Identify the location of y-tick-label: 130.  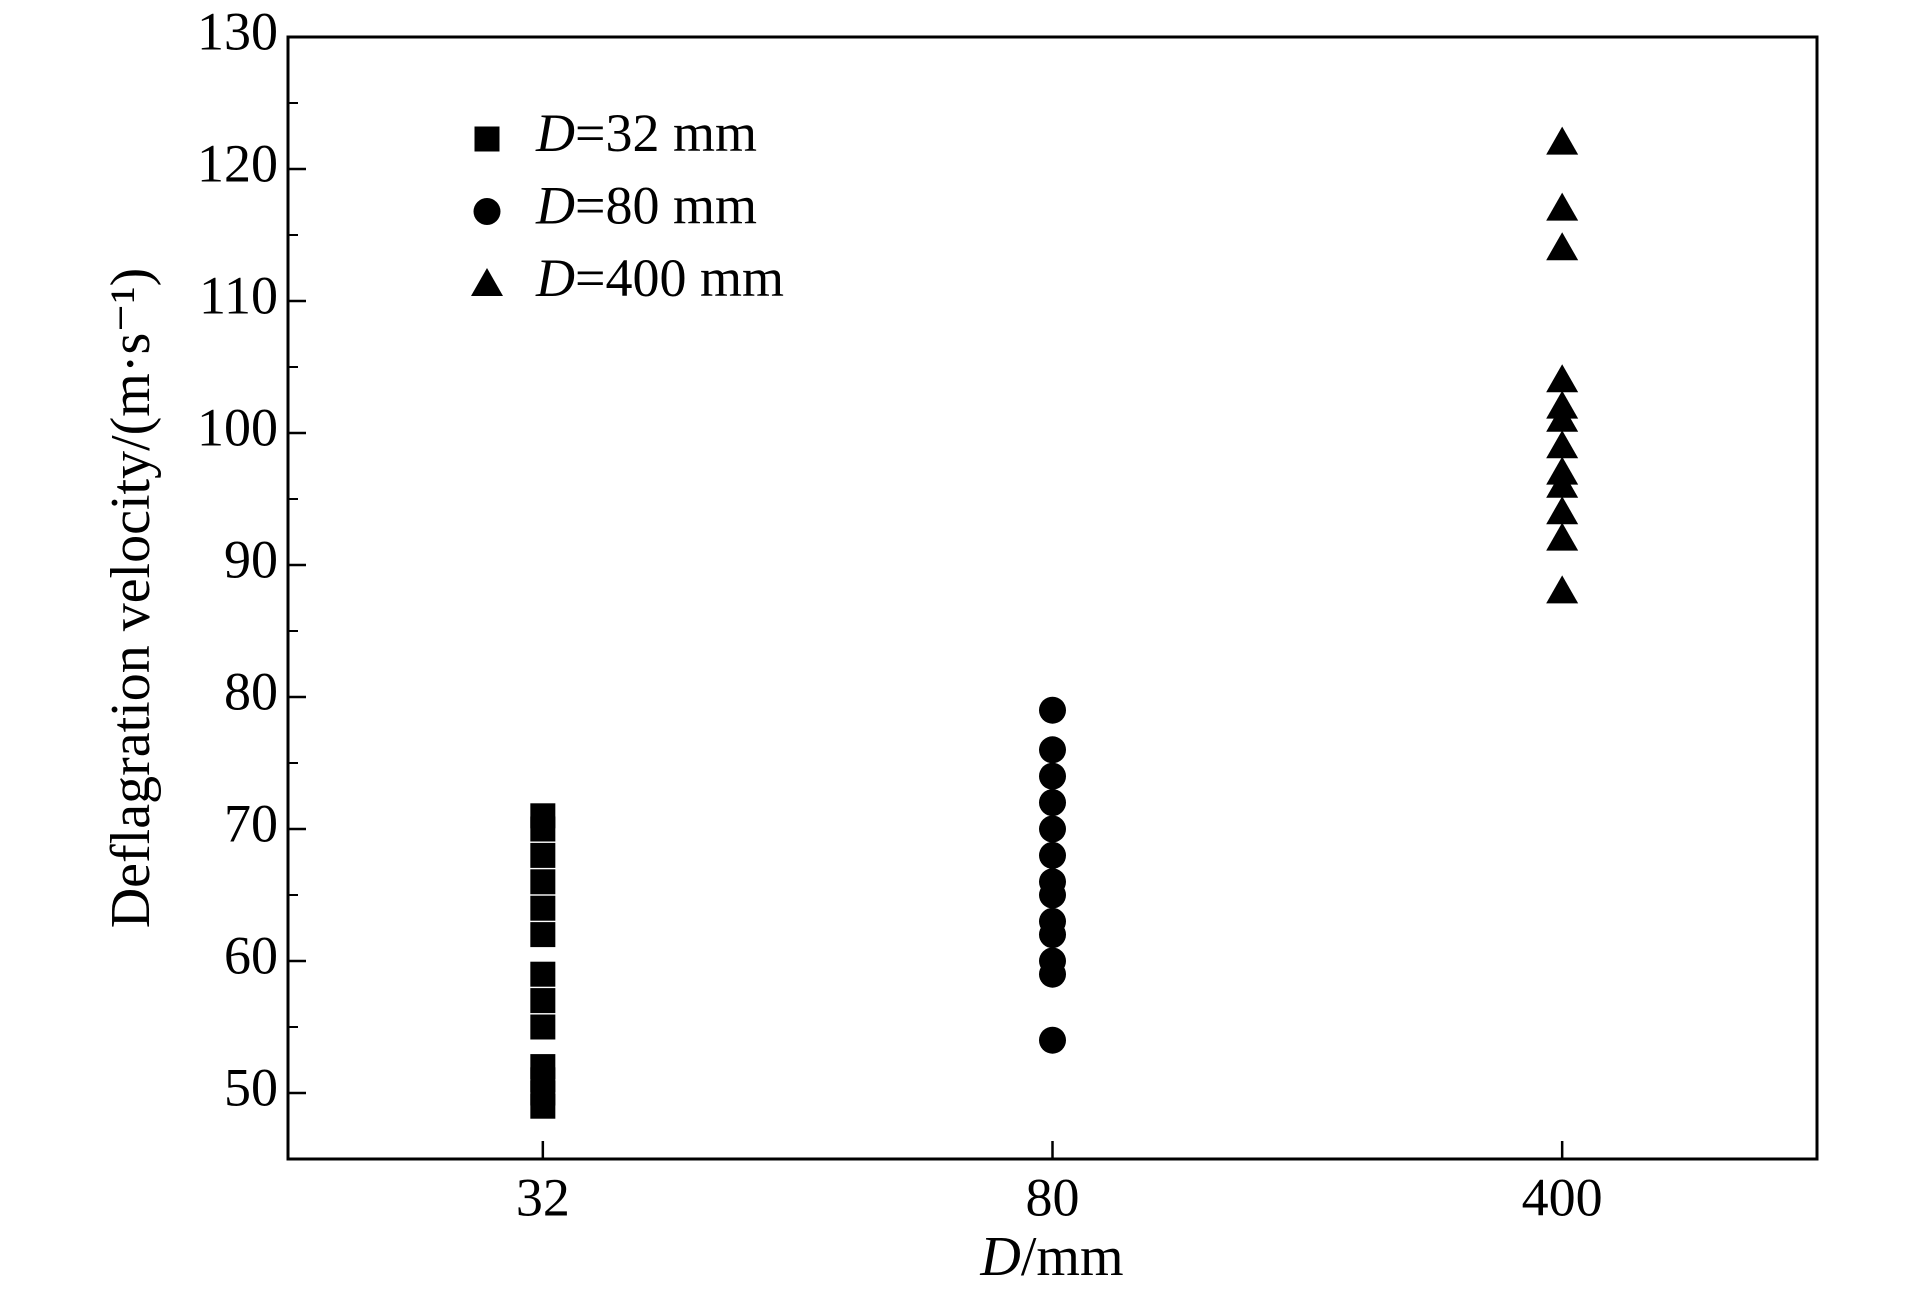
(237, 31).